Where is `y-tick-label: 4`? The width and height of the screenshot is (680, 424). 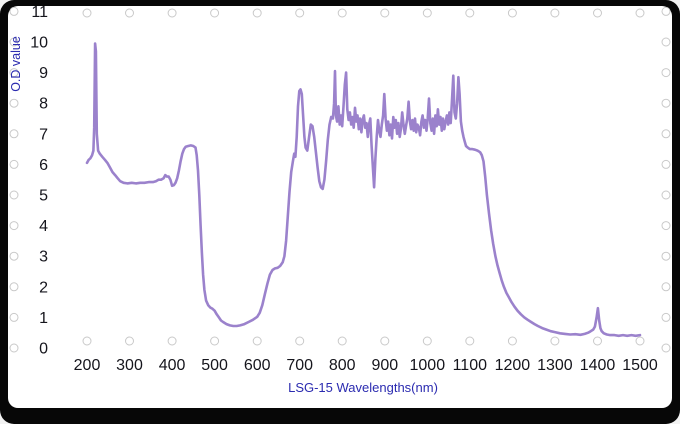 y-tick-label: 4 is located at coordinates (43, 226).